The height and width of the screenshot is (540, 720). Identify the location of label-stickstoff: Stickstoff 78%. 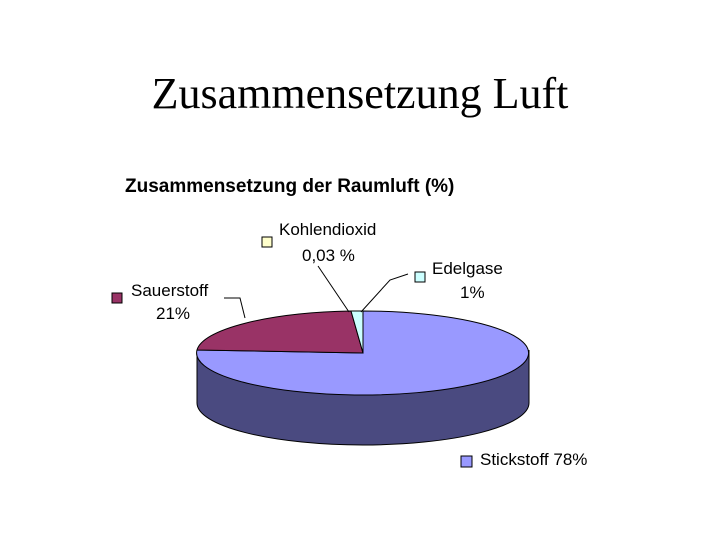
(533, 459).